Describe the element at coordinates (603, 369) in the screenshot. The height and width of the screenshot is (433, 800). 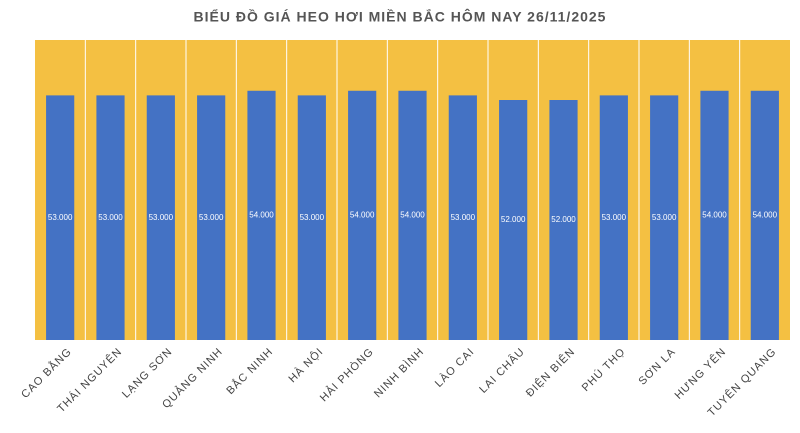
I see `x-tick-label: PHÚ THỌ` at that location.